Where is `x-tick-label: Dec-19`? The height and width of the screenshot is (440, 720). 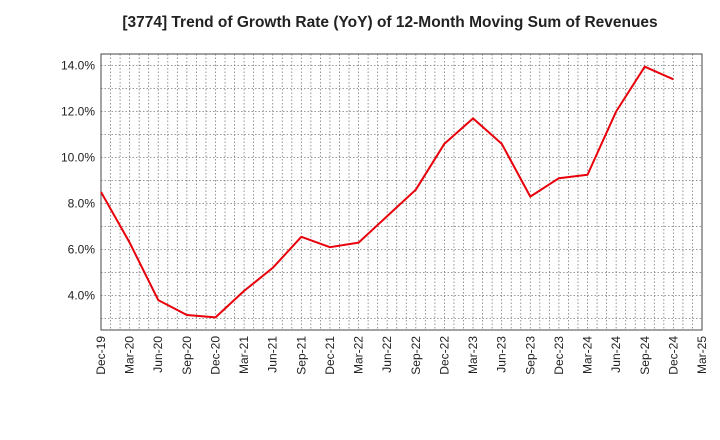 x-tick-label: Dec-19 is located at coordinates (101, 355).